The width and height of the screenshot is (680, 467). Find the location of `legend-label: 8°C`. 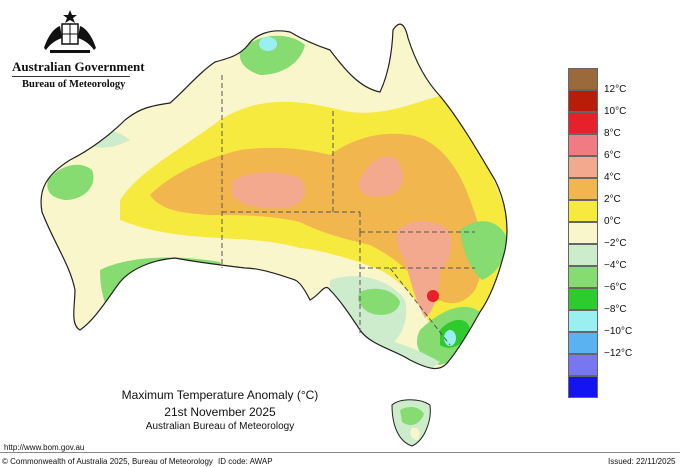

legend-label: 8°C is located at coordinates (612, 133).